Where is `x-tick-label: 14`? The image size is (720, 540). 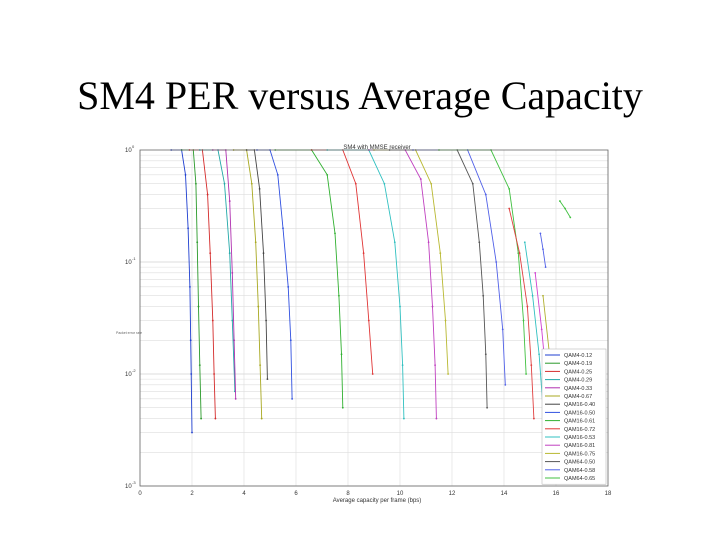
x-tick-label: 14 is located at coordinates (504, 494).